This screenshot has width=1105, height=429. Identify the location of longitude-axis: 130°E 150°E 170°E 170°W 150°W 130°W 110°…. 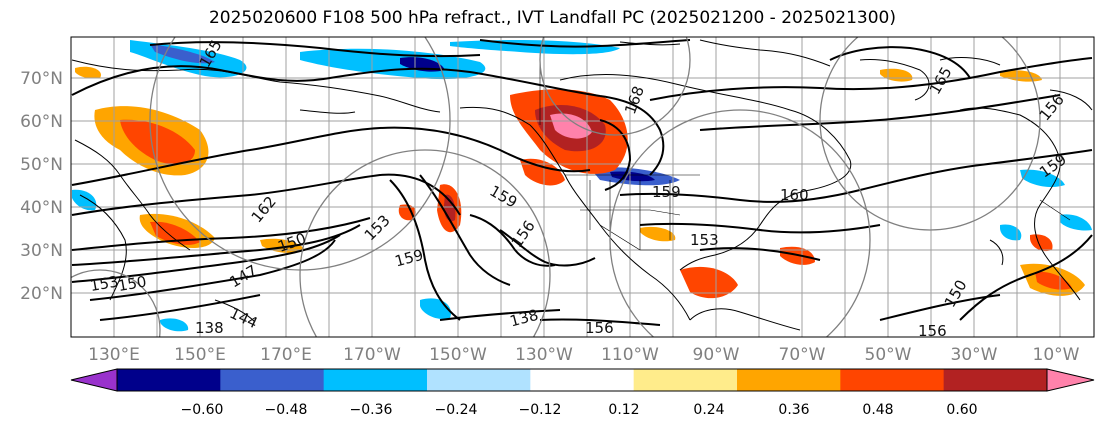
(584, 355).